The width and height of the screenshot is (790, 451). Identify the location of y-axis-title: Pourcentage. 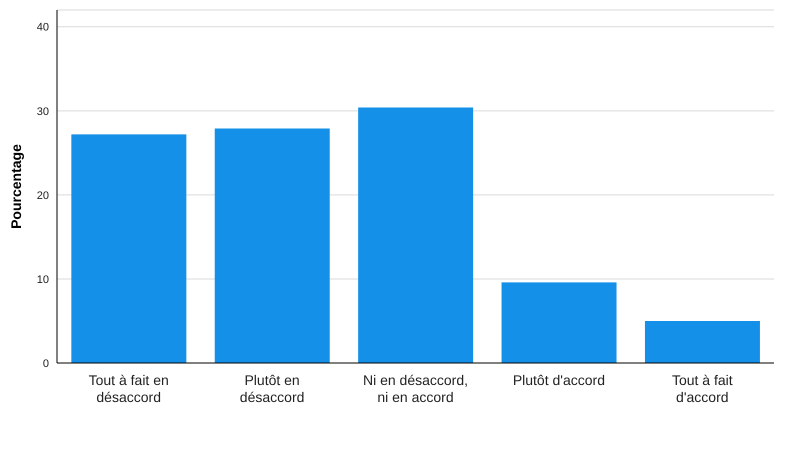
(16, 186).